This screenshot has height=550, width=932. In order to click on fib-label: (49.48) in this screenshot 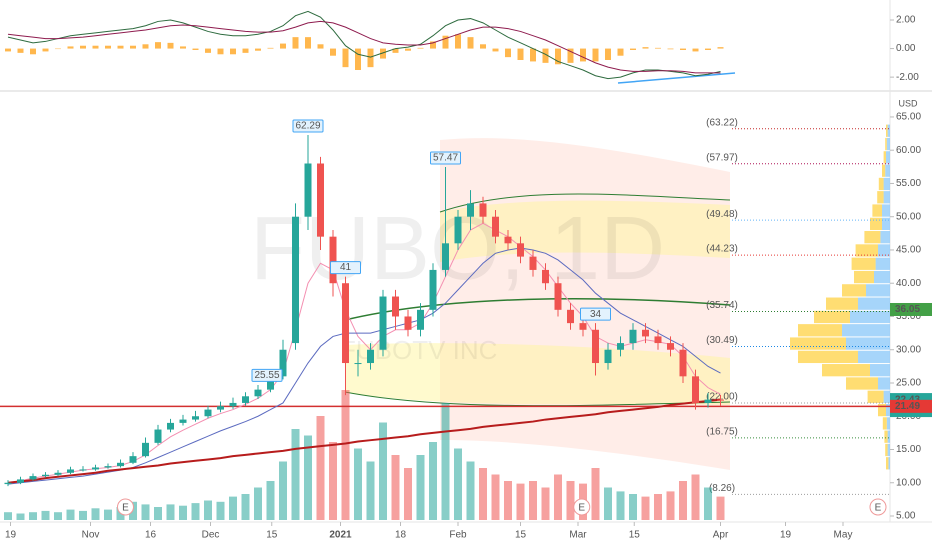, I will do `click(722, 214)`.